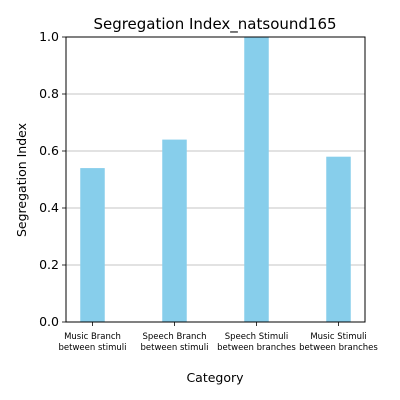 The height and width of the screenshot is (400, 400). I want to click on x-axis-label: Category, so click(215, 377).